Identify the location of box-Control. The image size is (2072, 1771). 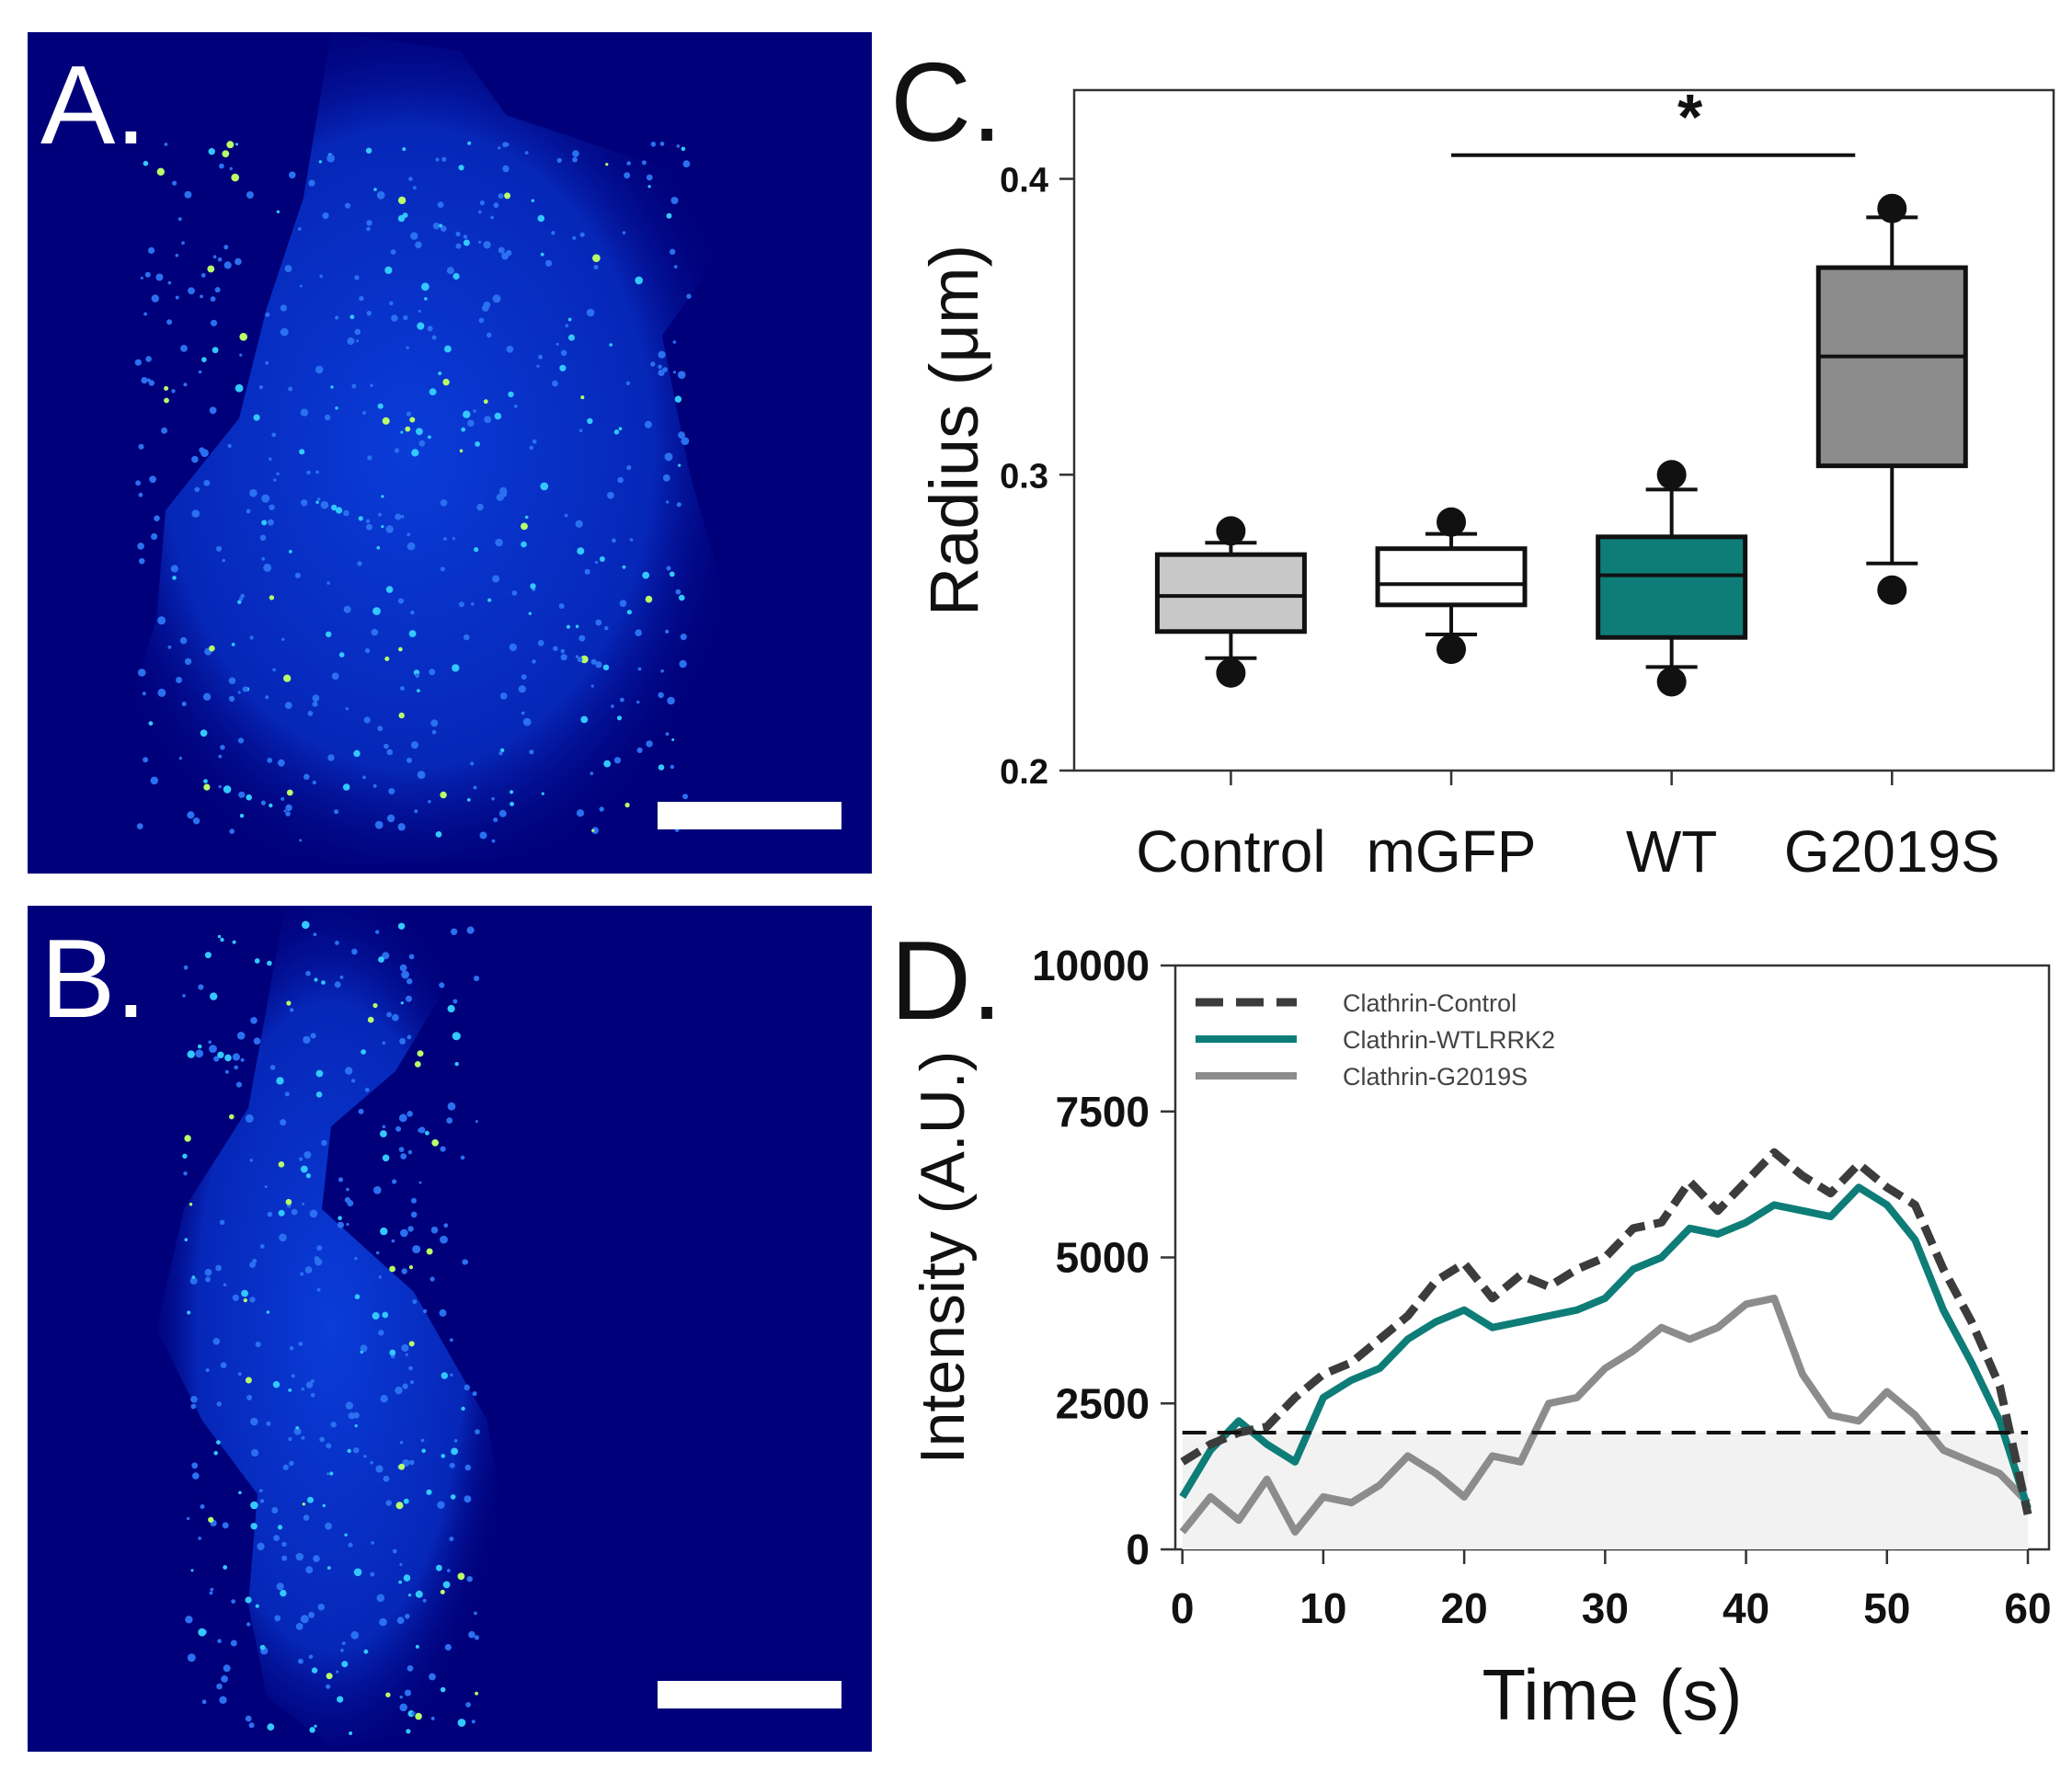
(1230, 593).